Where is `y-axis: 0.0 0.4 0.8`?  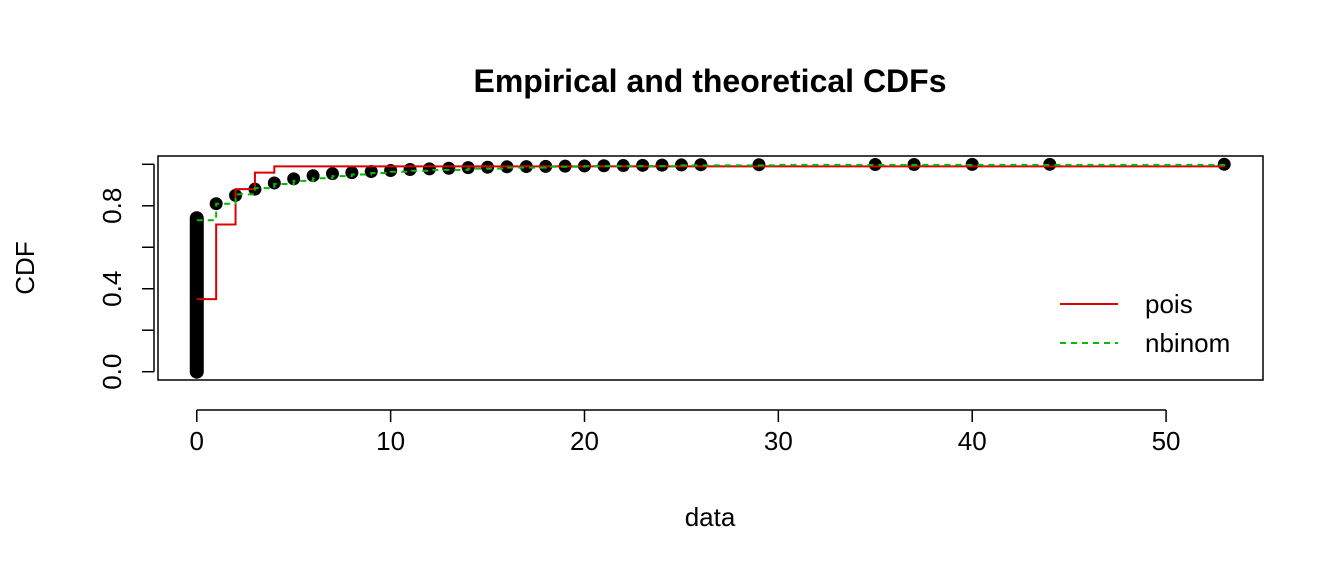
y-axis: 0.0 0.4 0.8 is located at coordinates (126, 276).